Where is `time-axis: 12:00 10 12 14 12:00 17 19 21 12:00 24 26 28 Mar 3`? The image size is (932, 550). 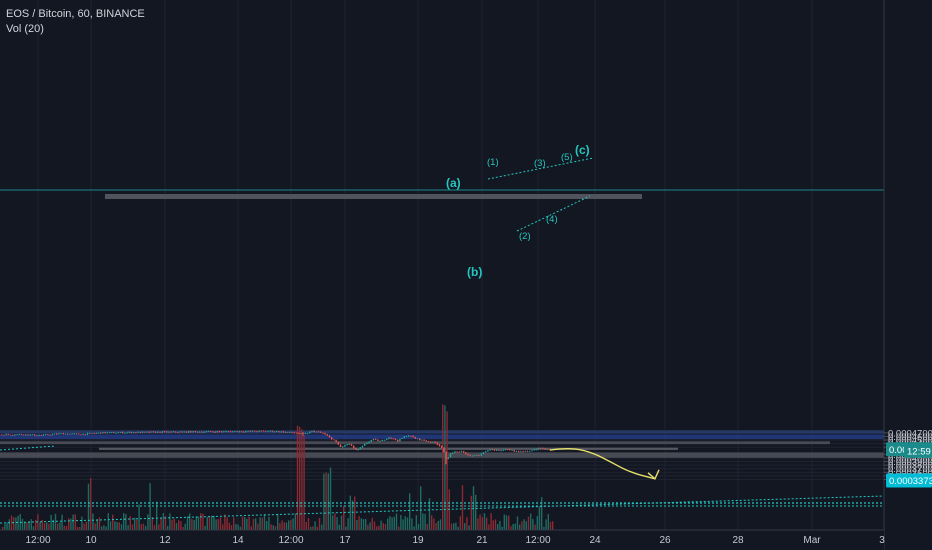
time-axis: 12:00 10 12 14 12:00 17 19 21 12:00 24 26 28 Mar 3 is located at coordinates (442, 539).